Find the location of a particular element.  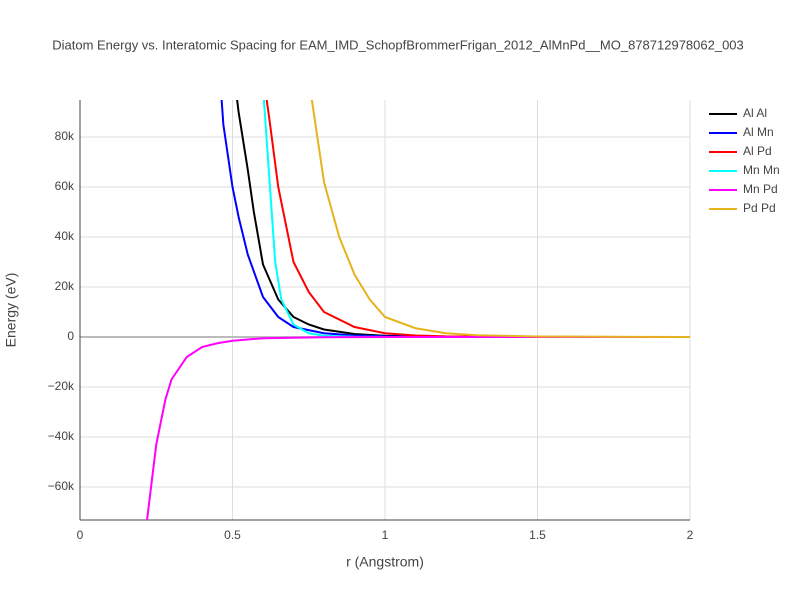

legend-label: Al Pd is located at coordinates (757, 151).